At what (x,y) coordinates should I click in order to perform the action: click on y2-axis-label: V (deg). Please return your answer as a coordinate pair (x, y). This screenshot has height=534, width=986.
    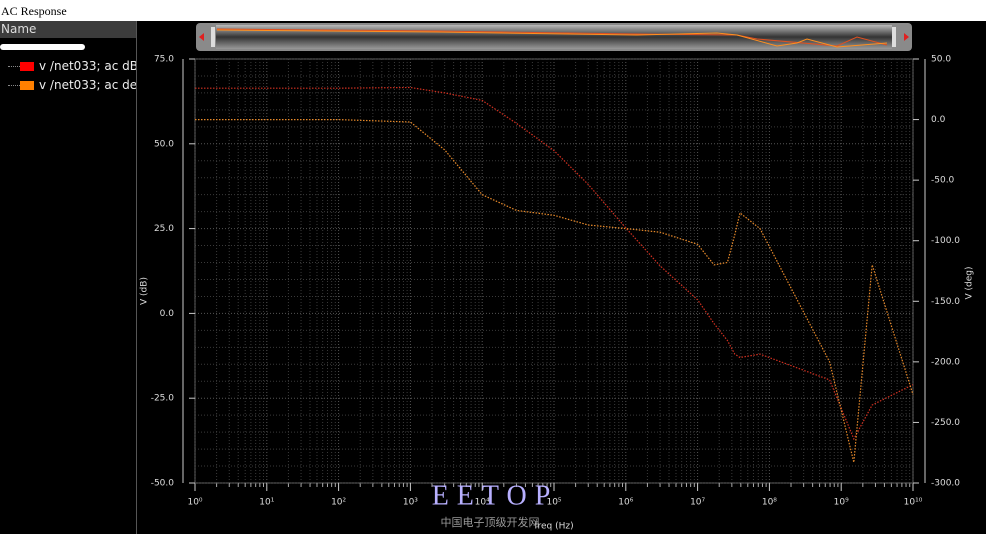
    Looking at the image, I should click on (970, 282).